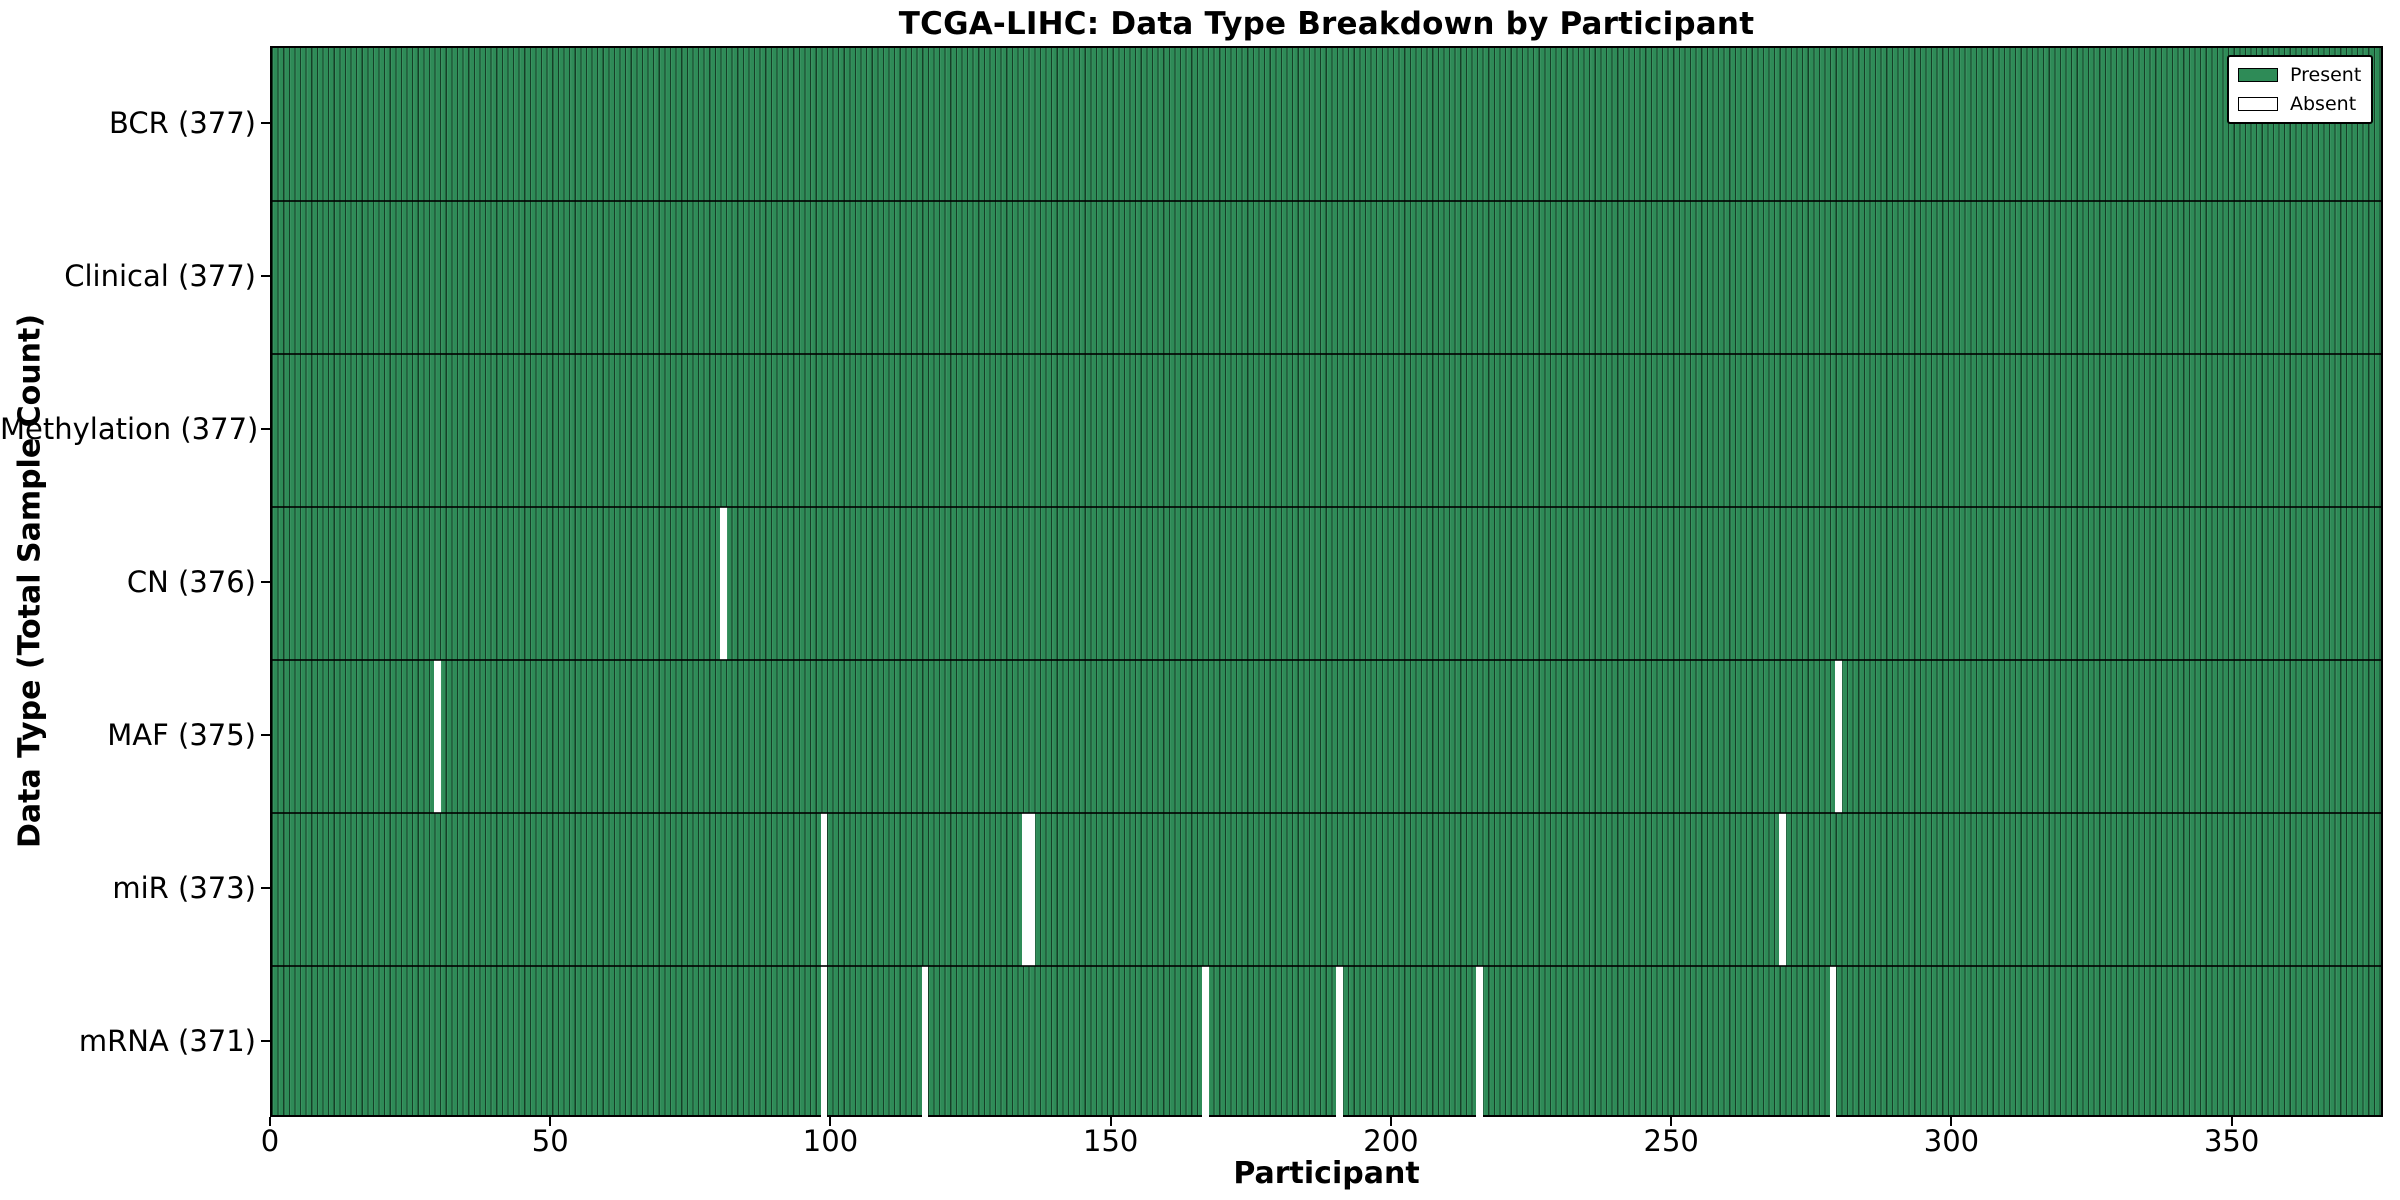  Describe the element at coordinates (1326, 1173) in the screenshot. I see `x-axis-title: Participant` at that location.